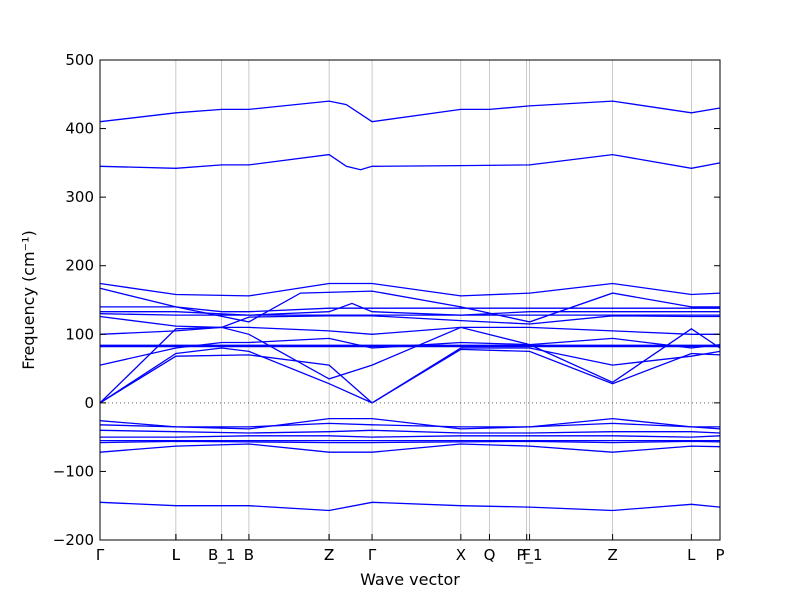 This screenshot has width=800, height=600. What do you see at coordinates (89, 403) in the screenshot?
I see `y-tick-label: 0` at bounding box center [89, 403].